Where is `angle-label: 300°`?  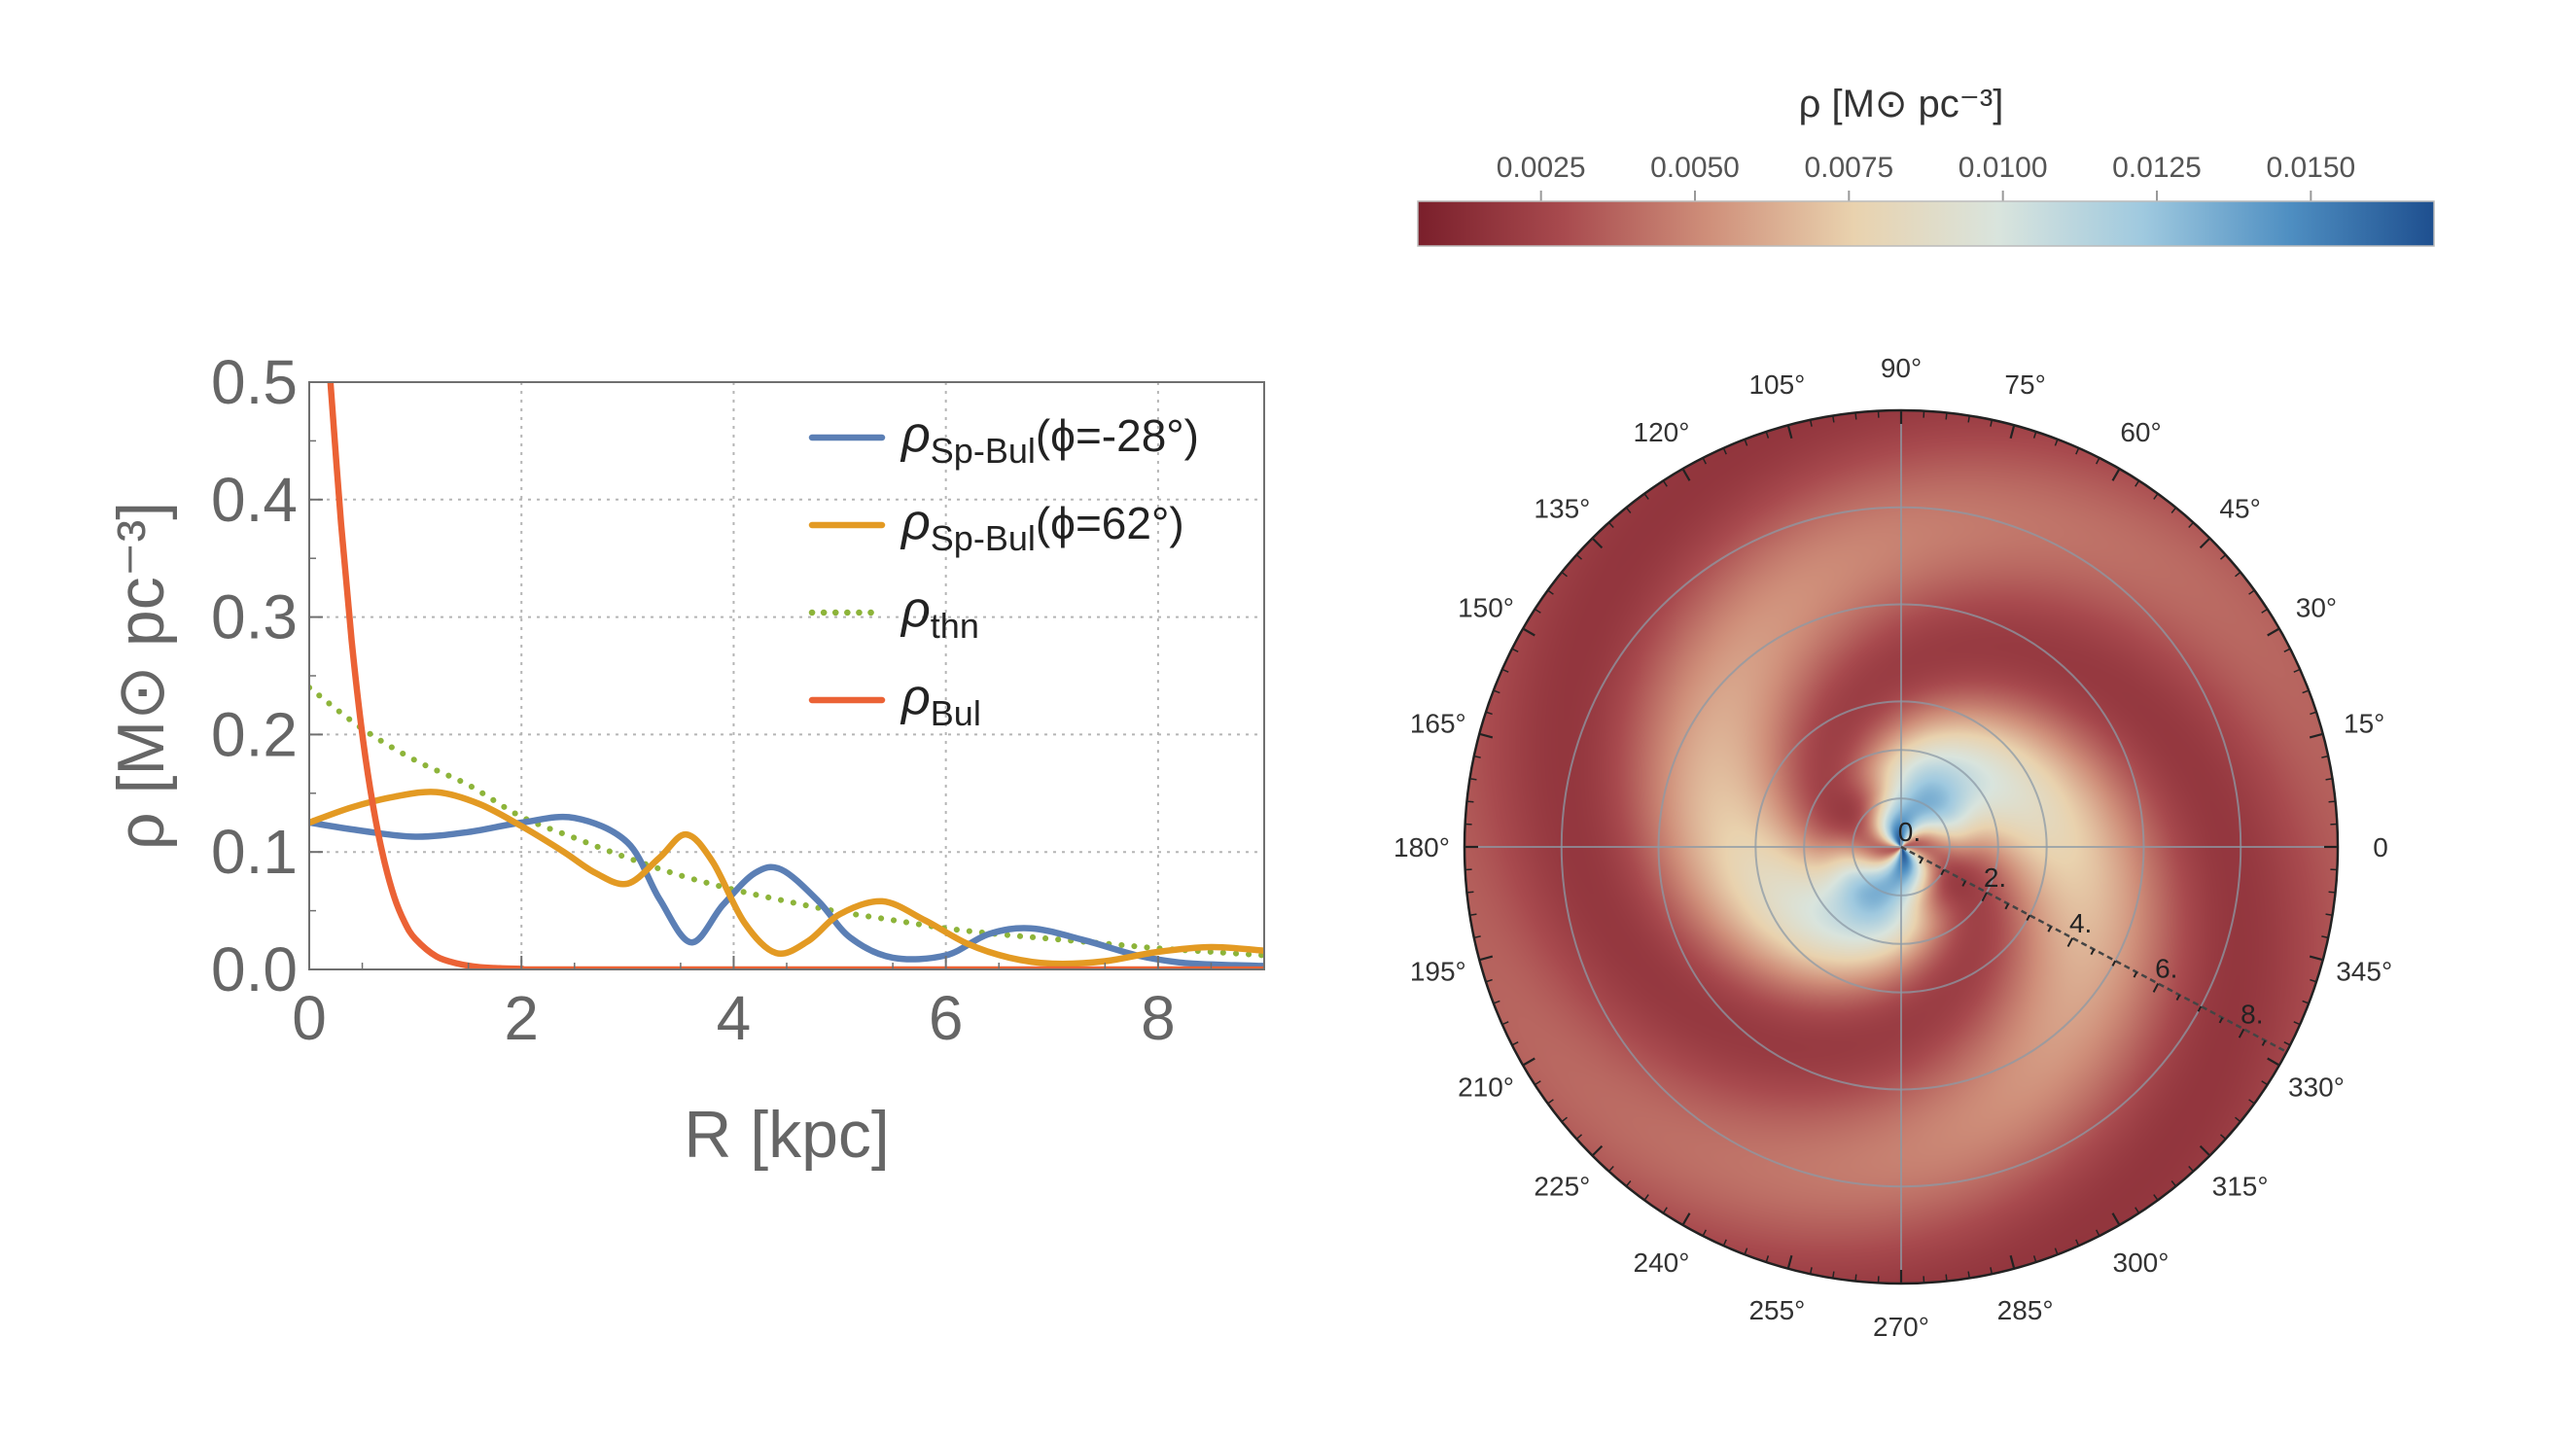 angle-label: 300° is located at coordinates (2141, 1263).